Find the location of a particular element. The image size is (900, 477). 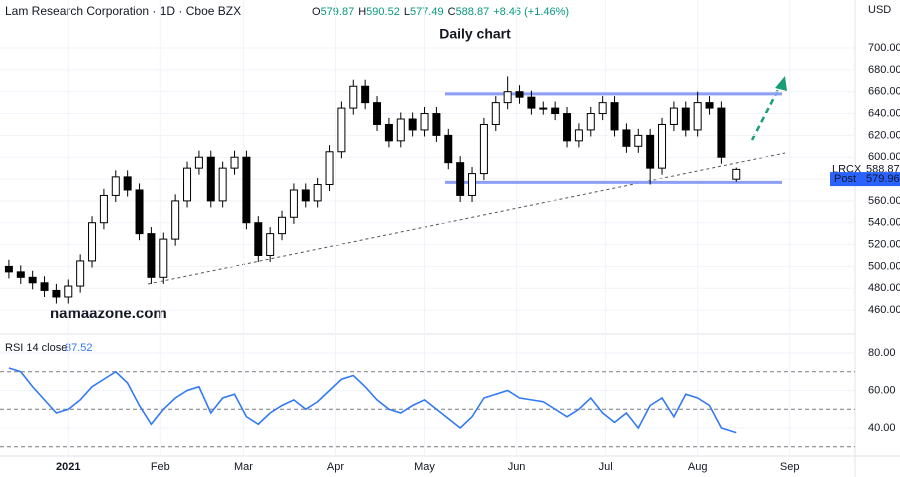

y-tick-label: 540.00 is located at coordinates (884, 223).